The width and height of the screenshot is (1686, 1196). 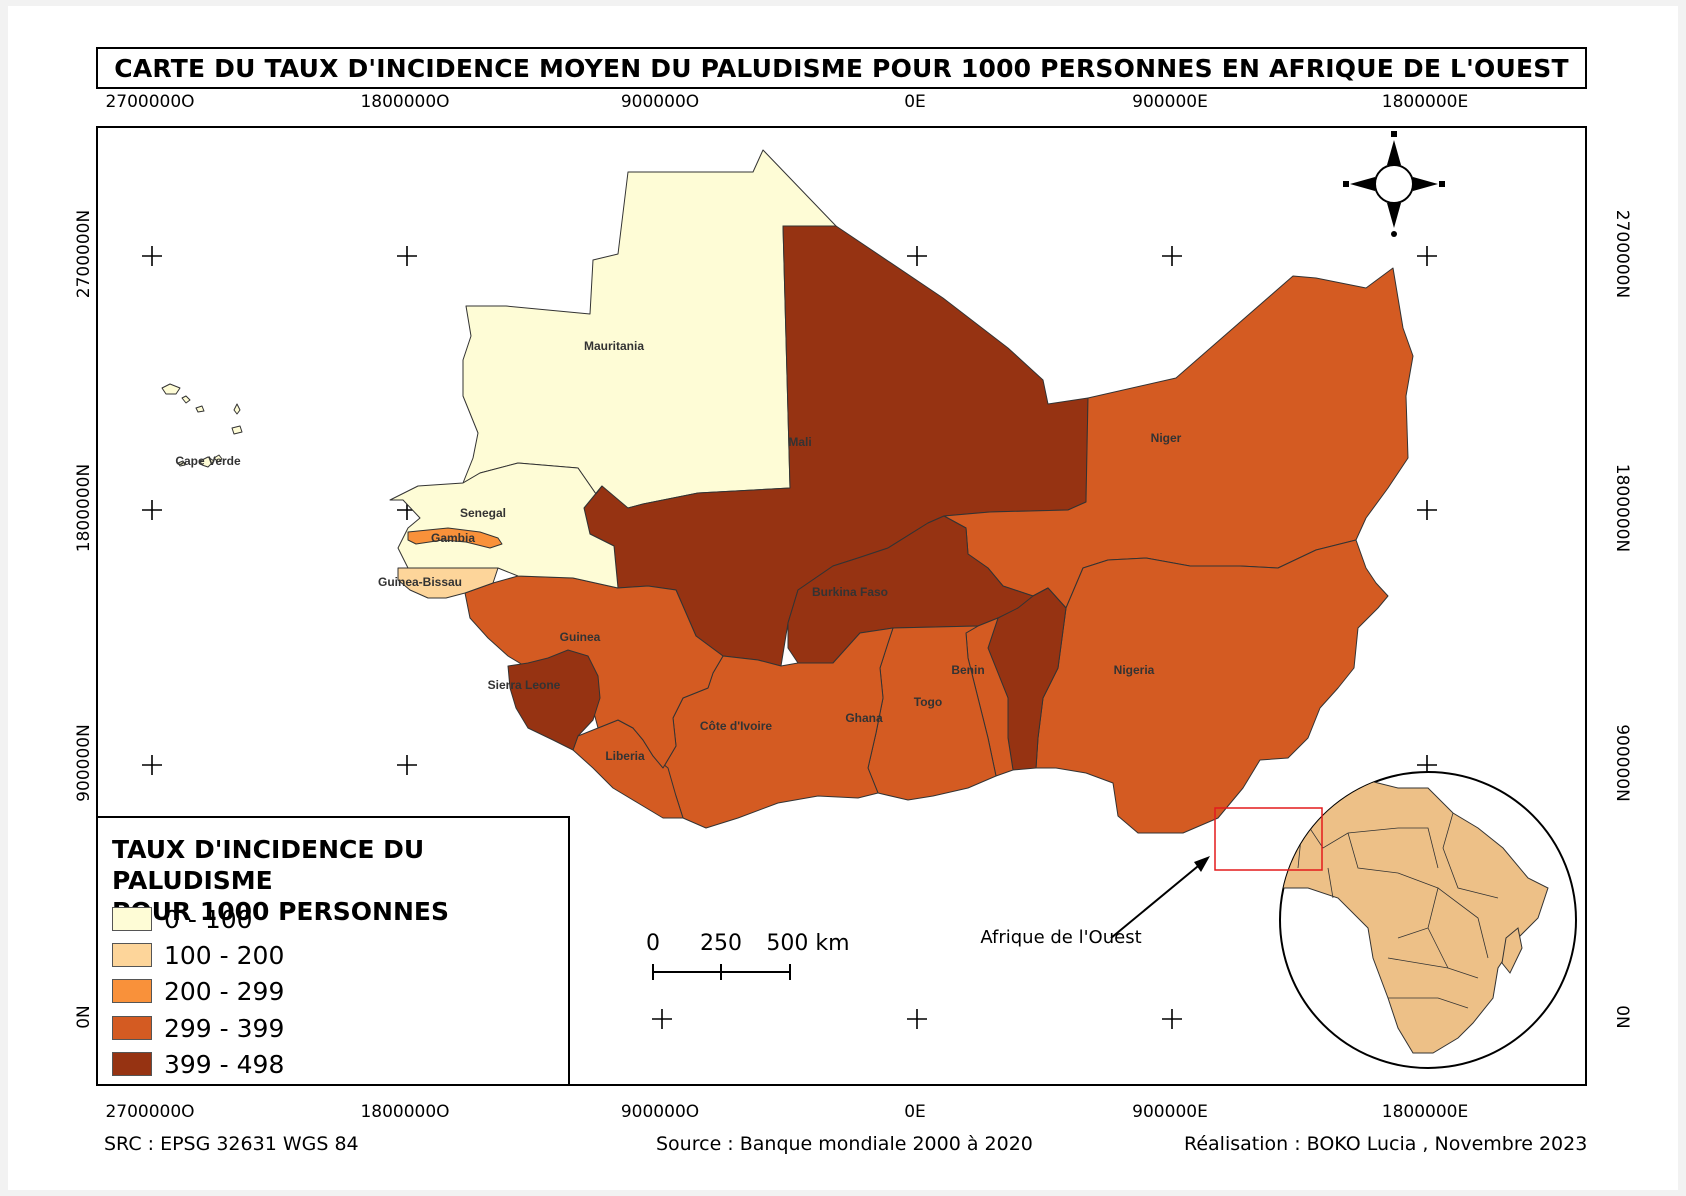 I want to click on label-ghana: Ghana, so click(x=864, y=718).